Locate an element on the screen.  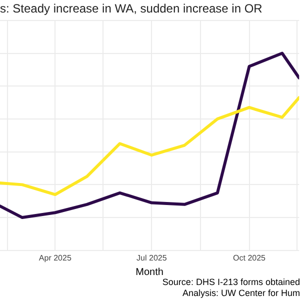
chart-title: s: Steady increase in WA, sudden increase in OR is located at coordinates (131, 9).